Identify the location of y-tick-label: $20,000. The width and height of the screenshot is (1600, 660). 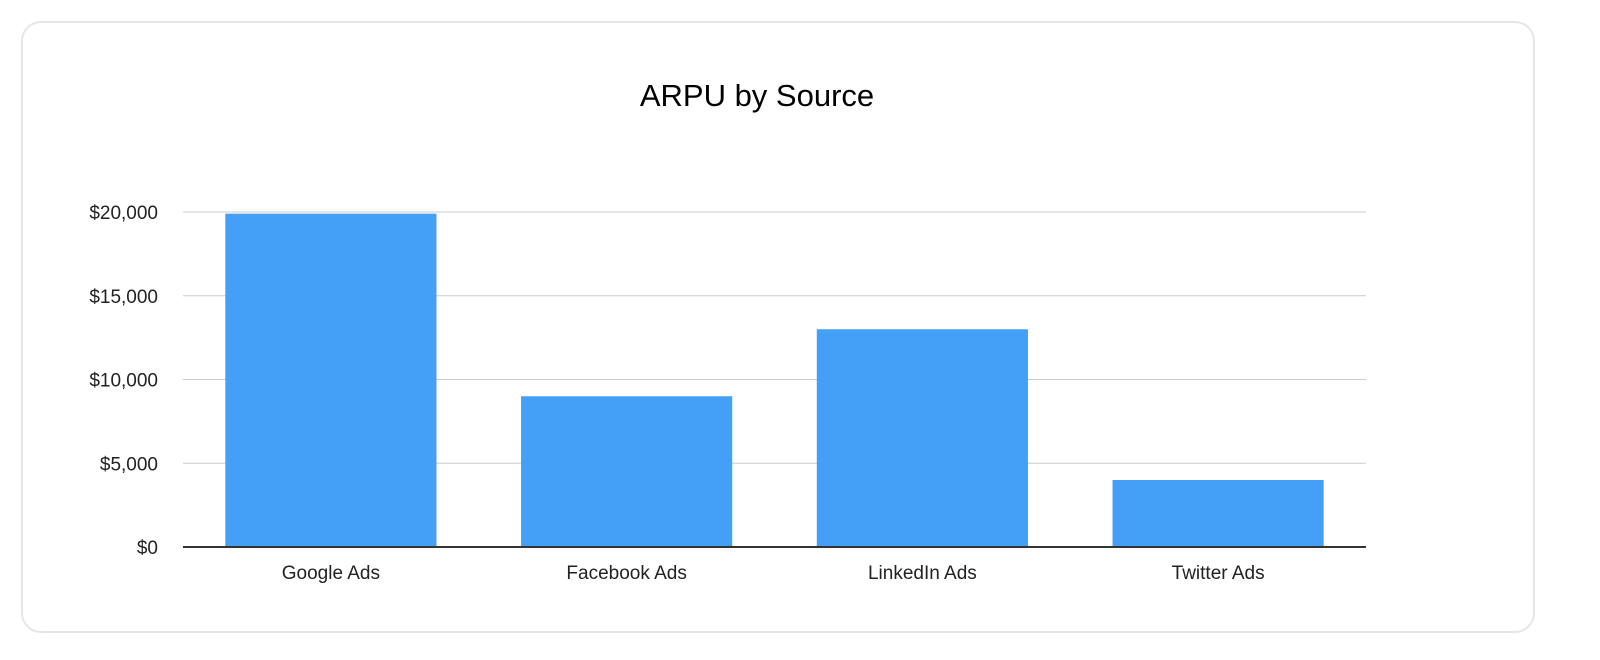
(123, 213).